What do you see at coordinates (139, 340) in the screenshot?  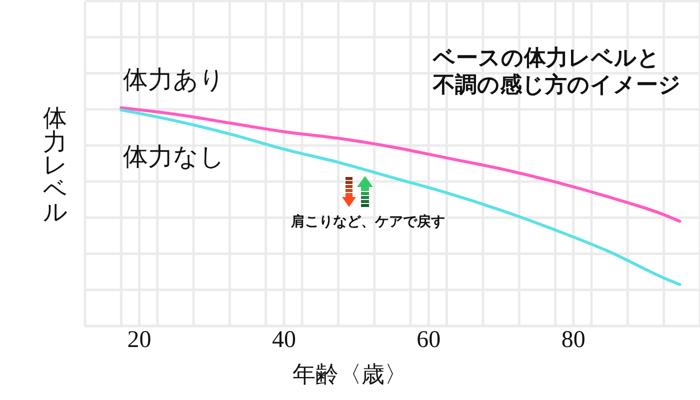 I see `x-tick-label: 20` at bounding box center [139, 340].